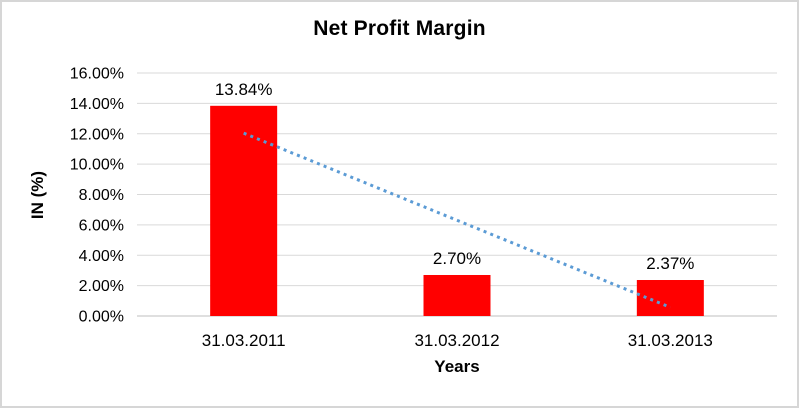 The image size is (799, 408). What do you see at coordinates (244, 340) in the screenshot?
I see `x-category-label: 31.03.2011` at bounding box center [244, 340].